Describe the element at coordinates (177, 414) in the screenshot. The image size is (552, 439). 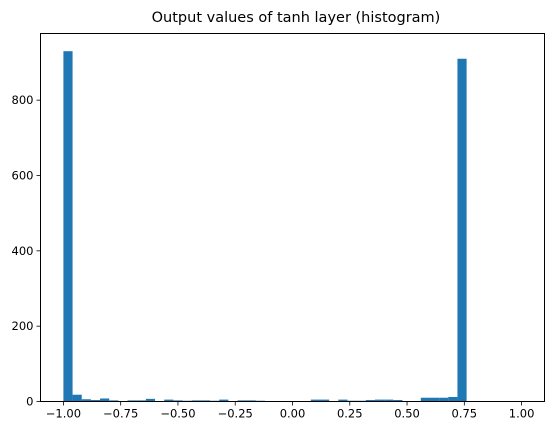
I see `x-tick-label: −0.50` at that location.